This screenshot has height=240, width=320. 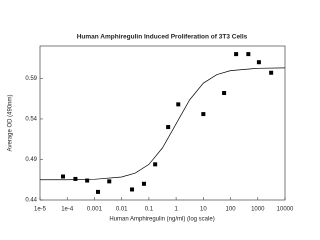 I want to click on y-tick-label: 0.54, so click(x=31, y=120).